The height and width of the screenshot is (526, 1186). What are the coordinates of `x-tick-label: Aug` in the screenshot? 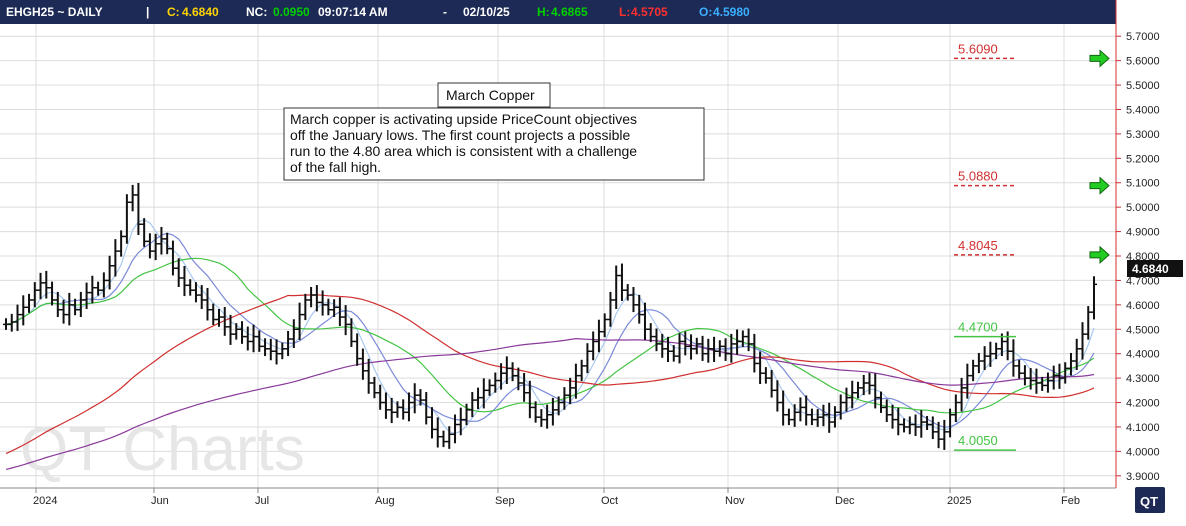 It's located at (385, 501).